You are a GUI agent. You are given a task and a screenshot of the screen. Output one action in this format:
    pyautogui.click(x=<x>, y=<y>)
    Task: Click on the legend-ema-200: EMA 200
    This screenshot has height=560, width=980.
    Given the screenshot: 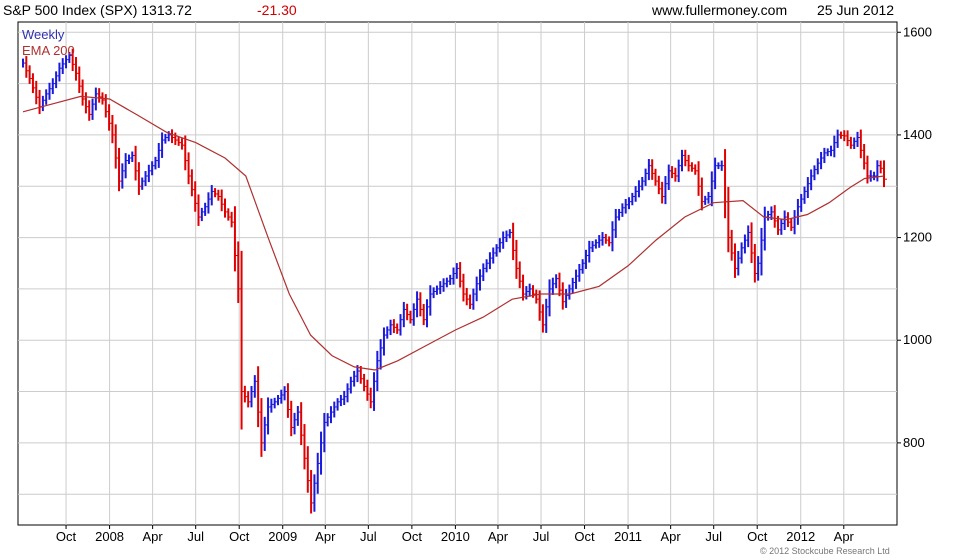 What is the action you would take?
    pyautogui.click(x=48, y=50)
    